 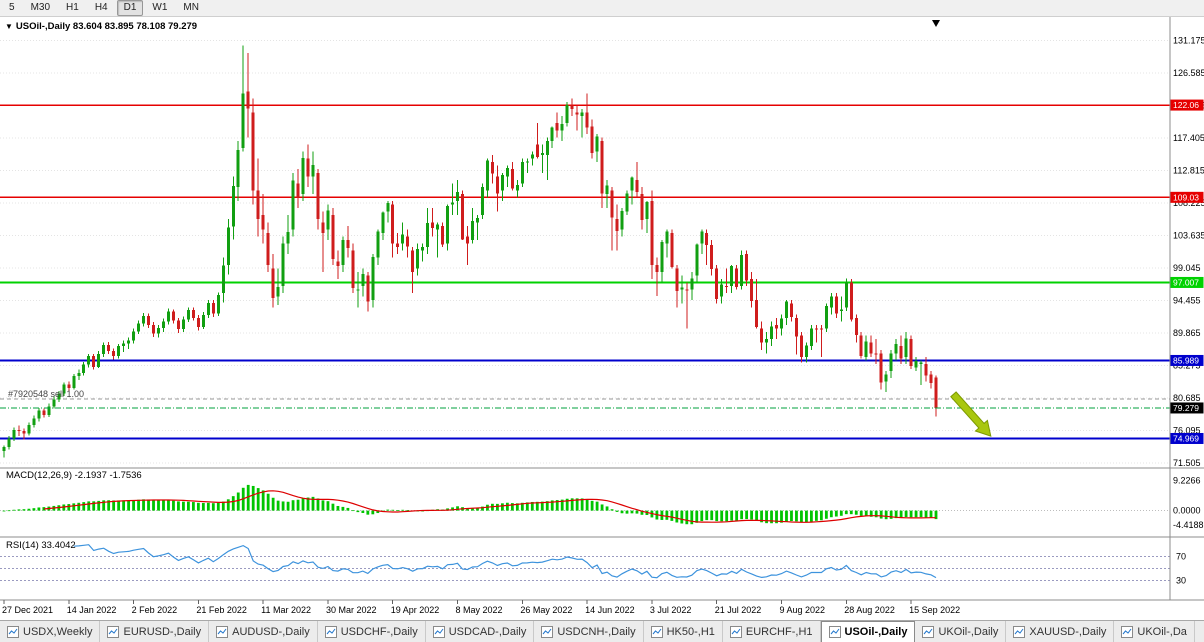 I want to click on macd-indicator-label: MACD(12,26,9) -2.1937 -1.7536, so click(x=74, y=475).